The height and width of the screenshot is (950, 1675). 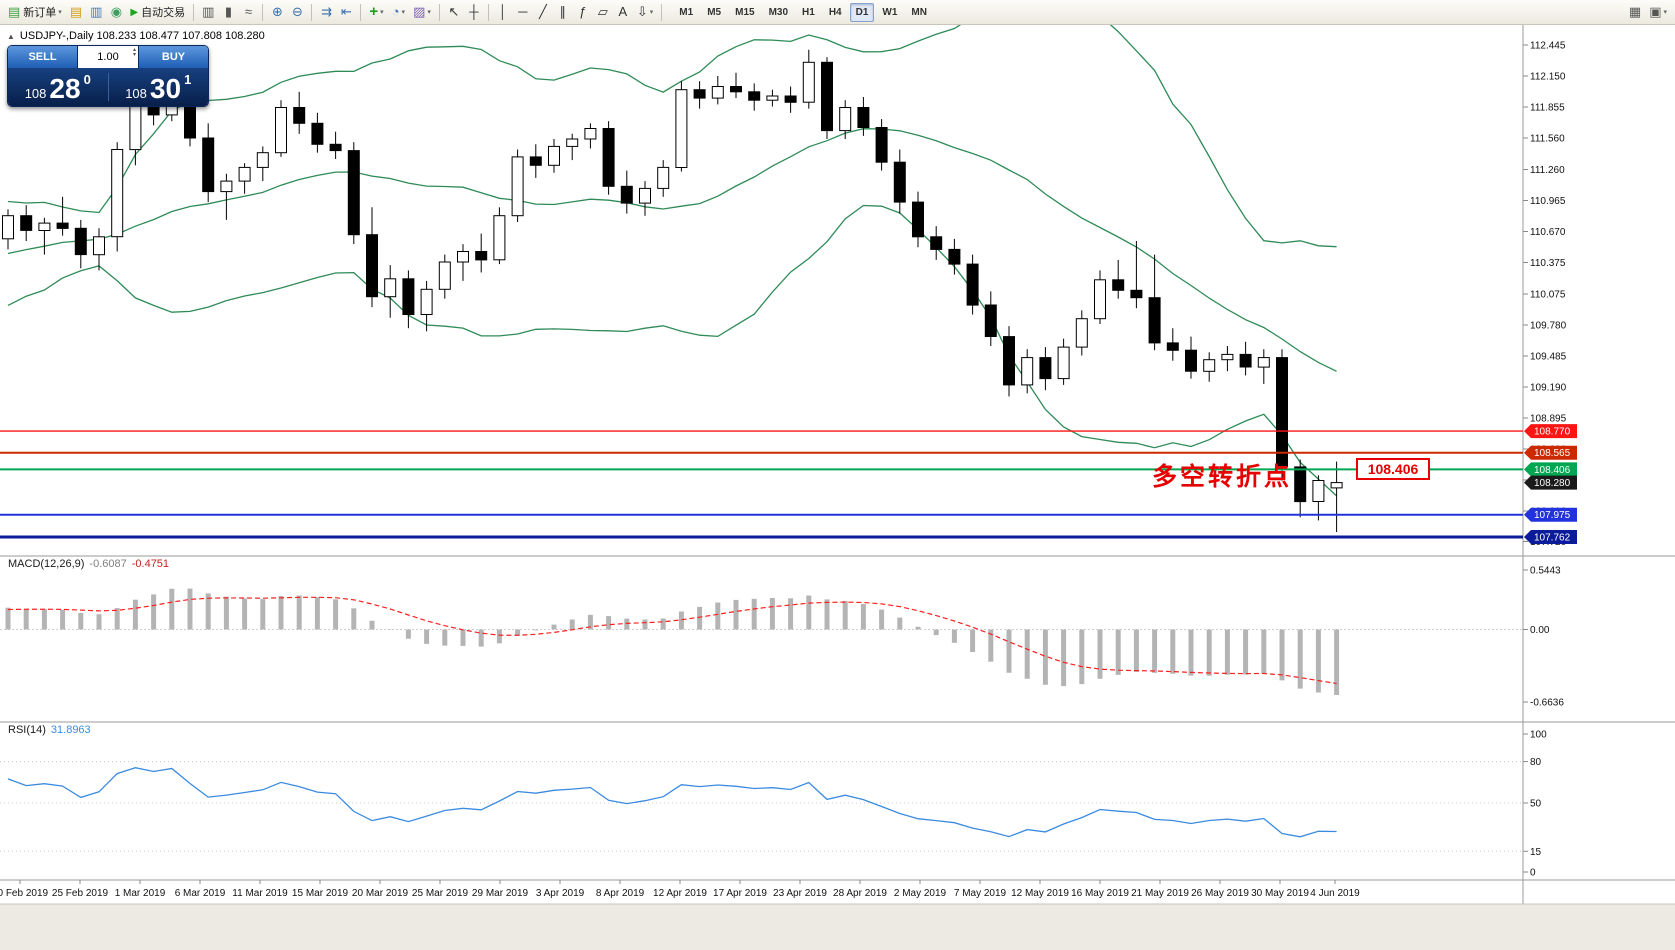 I want to click on buy-price: 108 30 1, so click(x=159, y=87).